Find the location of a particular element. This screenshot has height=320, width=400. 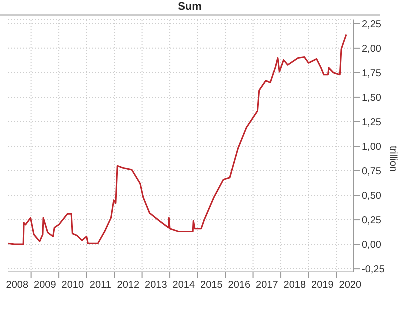

chart-title: Sum is located at coordinates (190, 8).